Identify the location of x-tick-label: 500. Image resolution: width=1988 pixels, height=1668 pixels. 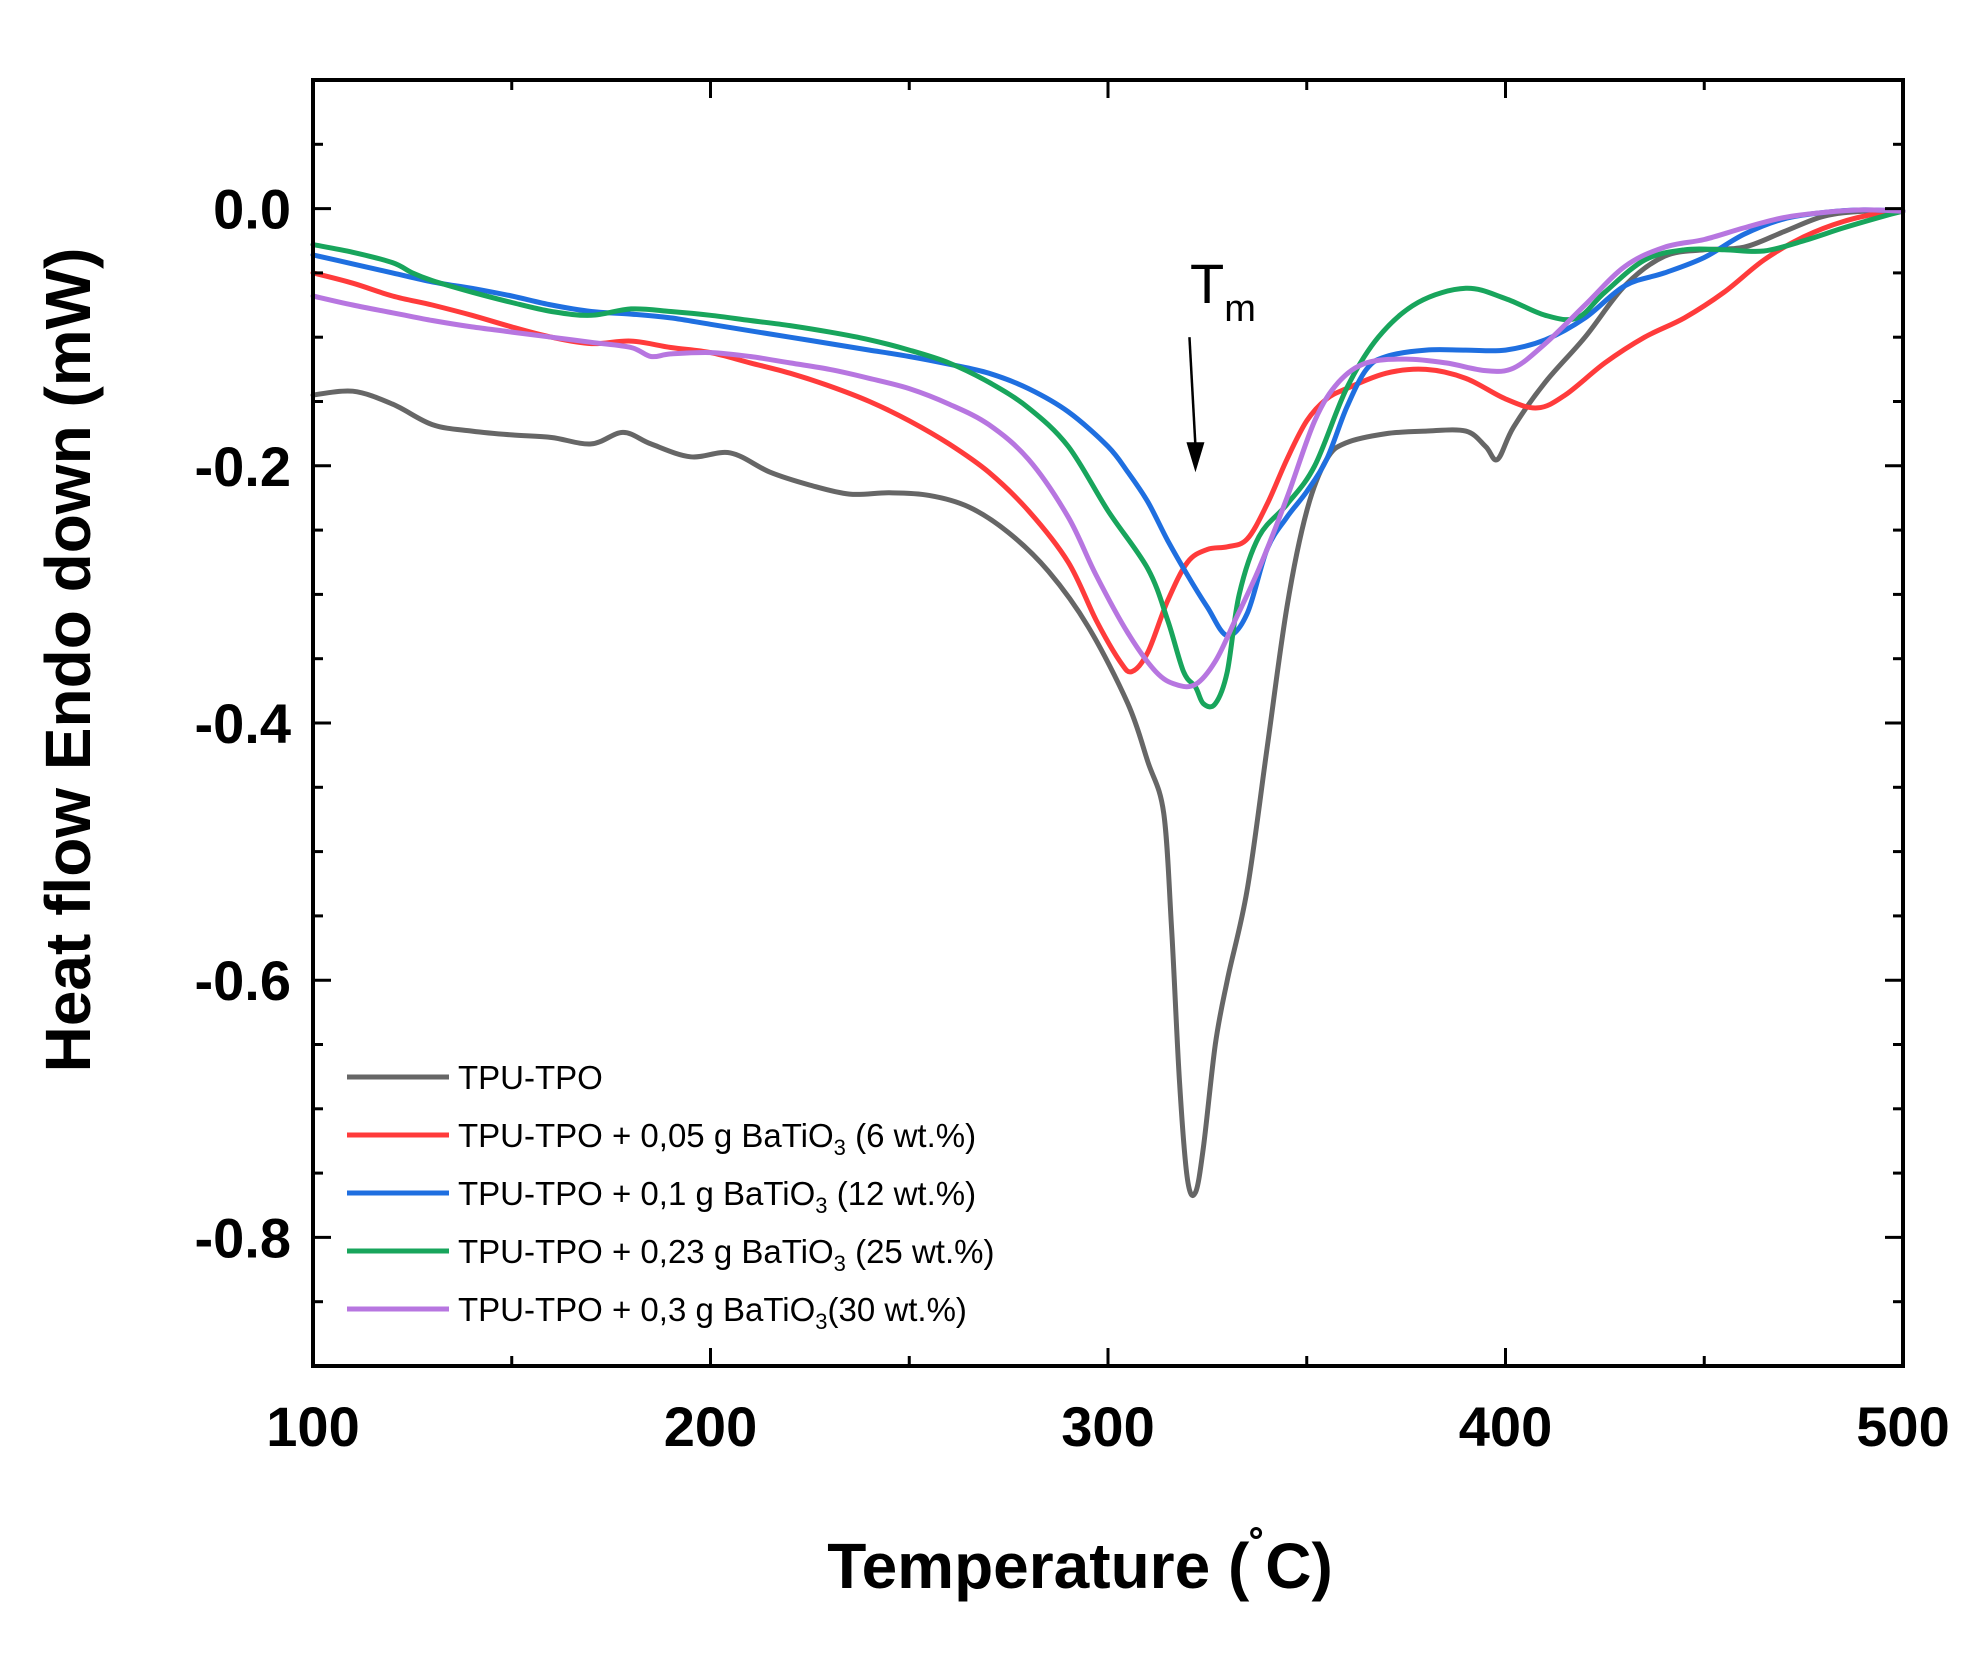
(1902, 1426).